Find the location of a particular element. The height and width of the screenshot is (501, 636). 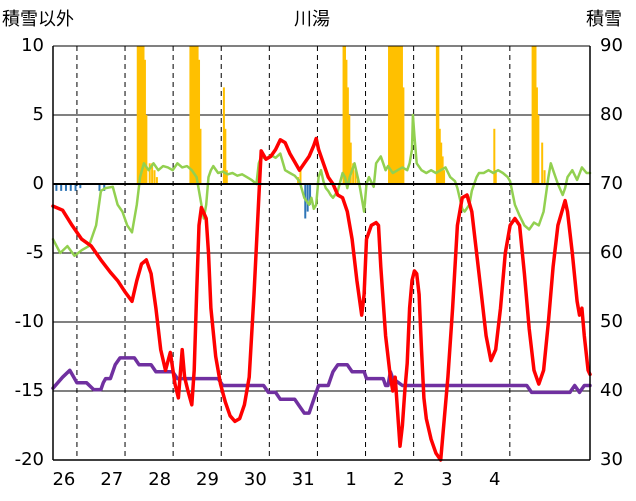

y-right-tick-label: 90 is located at coordinates (611, 45).